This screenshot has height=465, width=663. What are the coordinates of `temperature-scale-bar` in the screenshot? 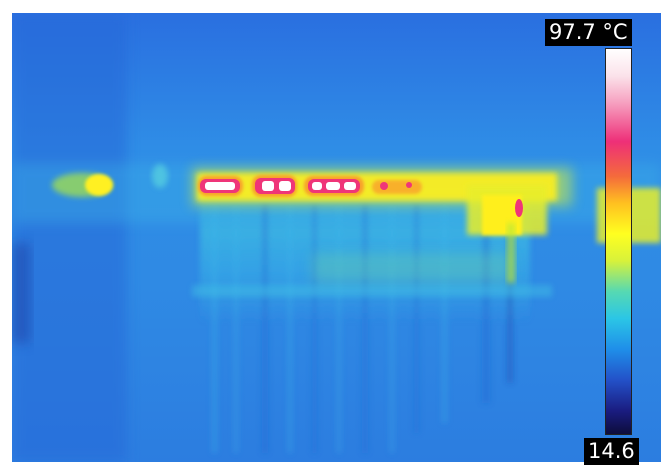 It's located at (618, 241).